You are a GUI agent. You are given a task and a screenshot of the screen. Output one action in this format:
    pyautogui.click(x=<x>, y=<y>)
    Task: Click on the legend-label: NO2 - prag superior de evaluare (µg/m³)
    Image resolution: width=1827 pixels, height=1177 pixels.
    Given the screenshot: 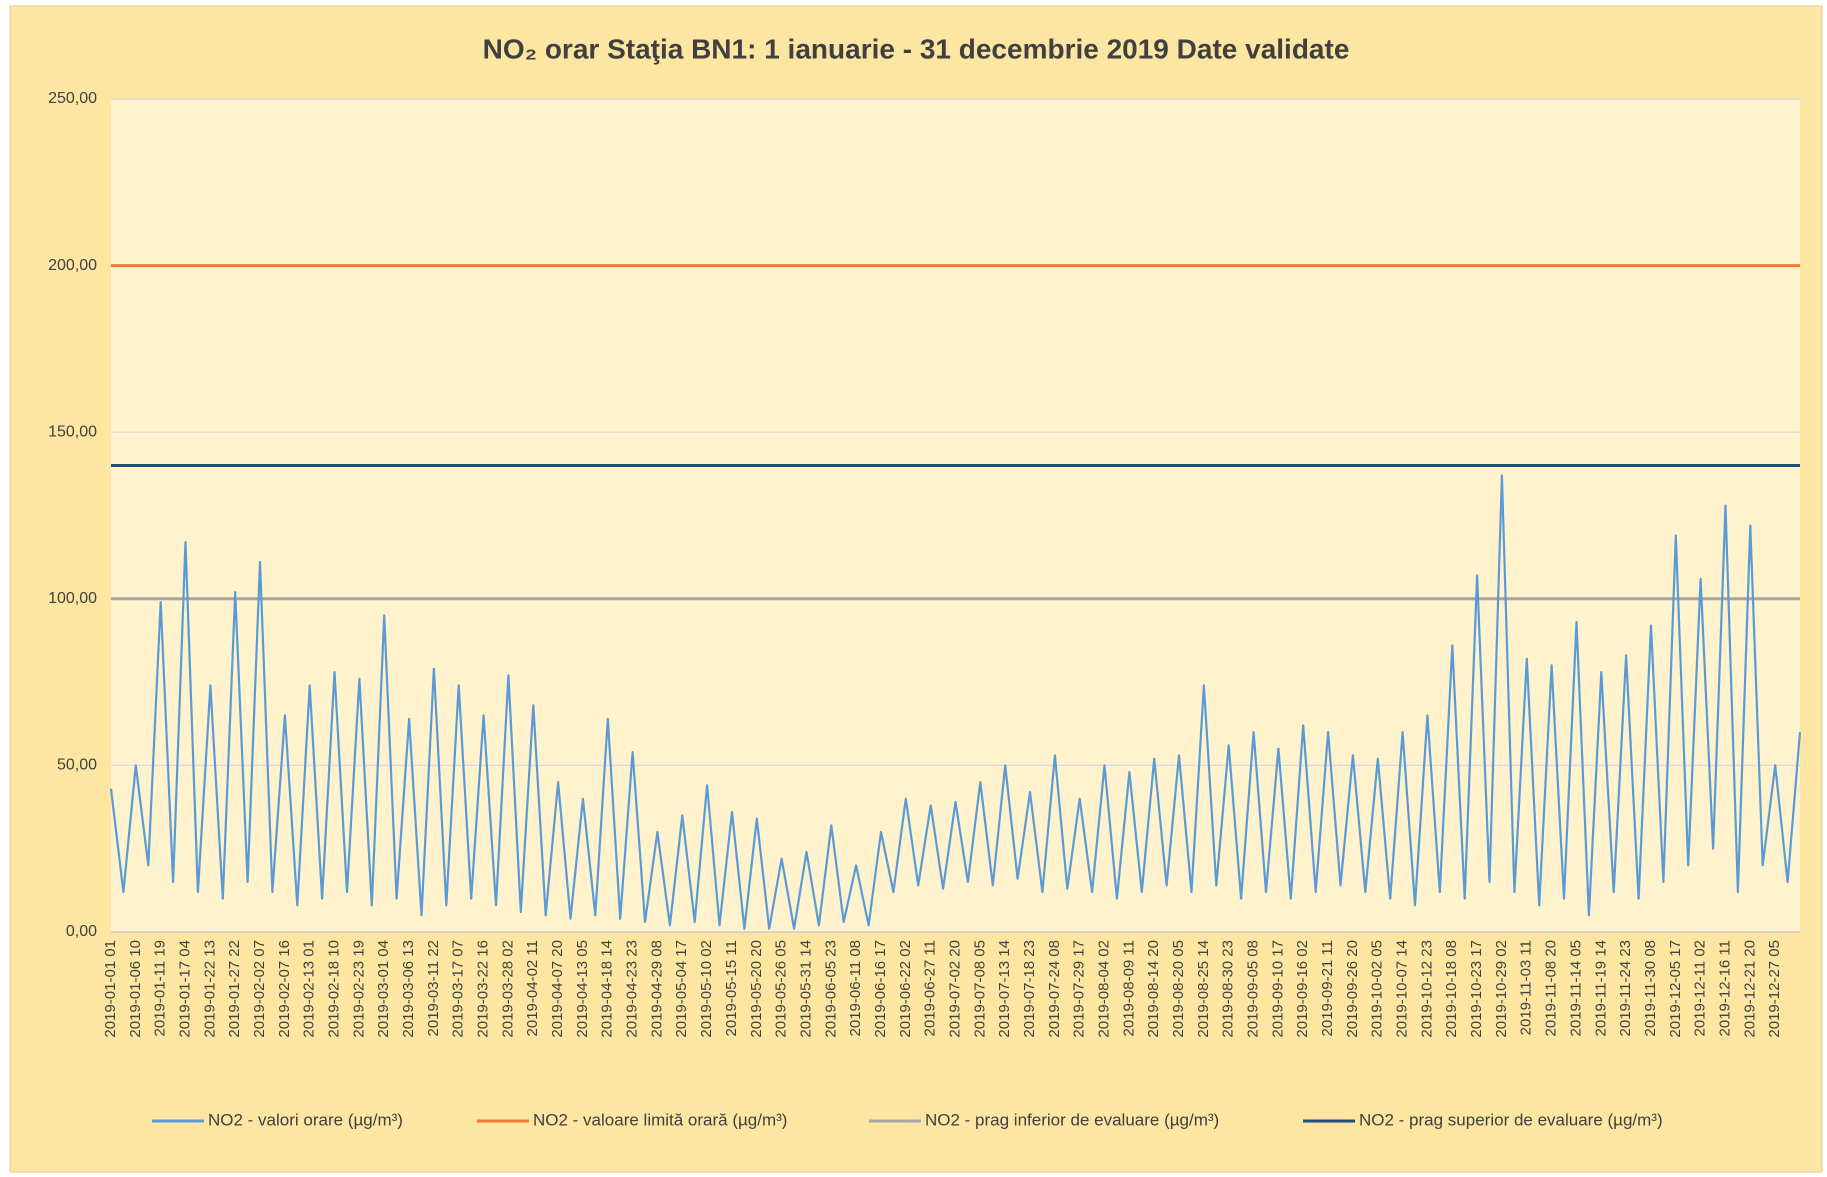 What is the action you would take?
    pyautogui.click(x=1511, y=1119)
    